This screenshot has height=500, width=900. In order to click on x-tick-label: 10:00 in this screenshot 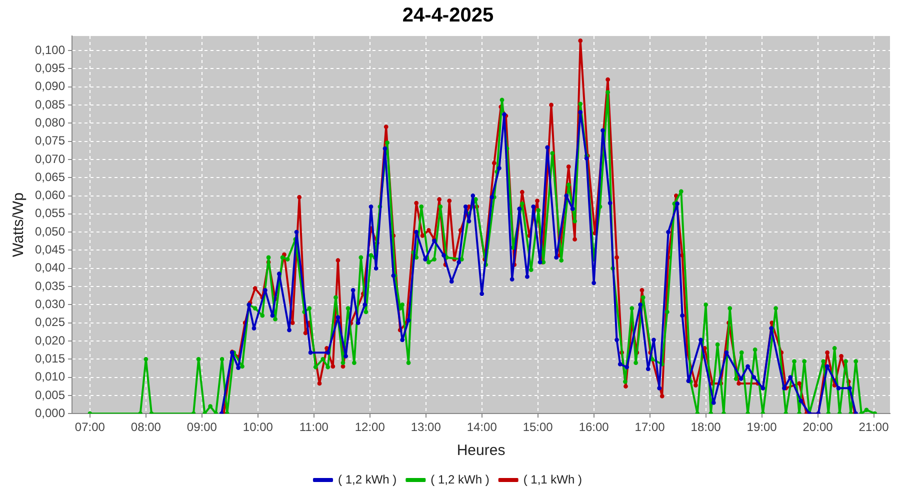, I will do `click(258, 427)`.